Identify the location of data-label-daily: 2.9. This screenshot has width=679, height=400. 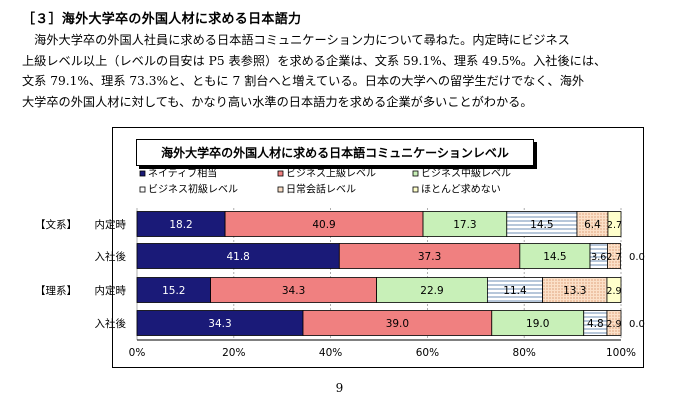
(613, 324).